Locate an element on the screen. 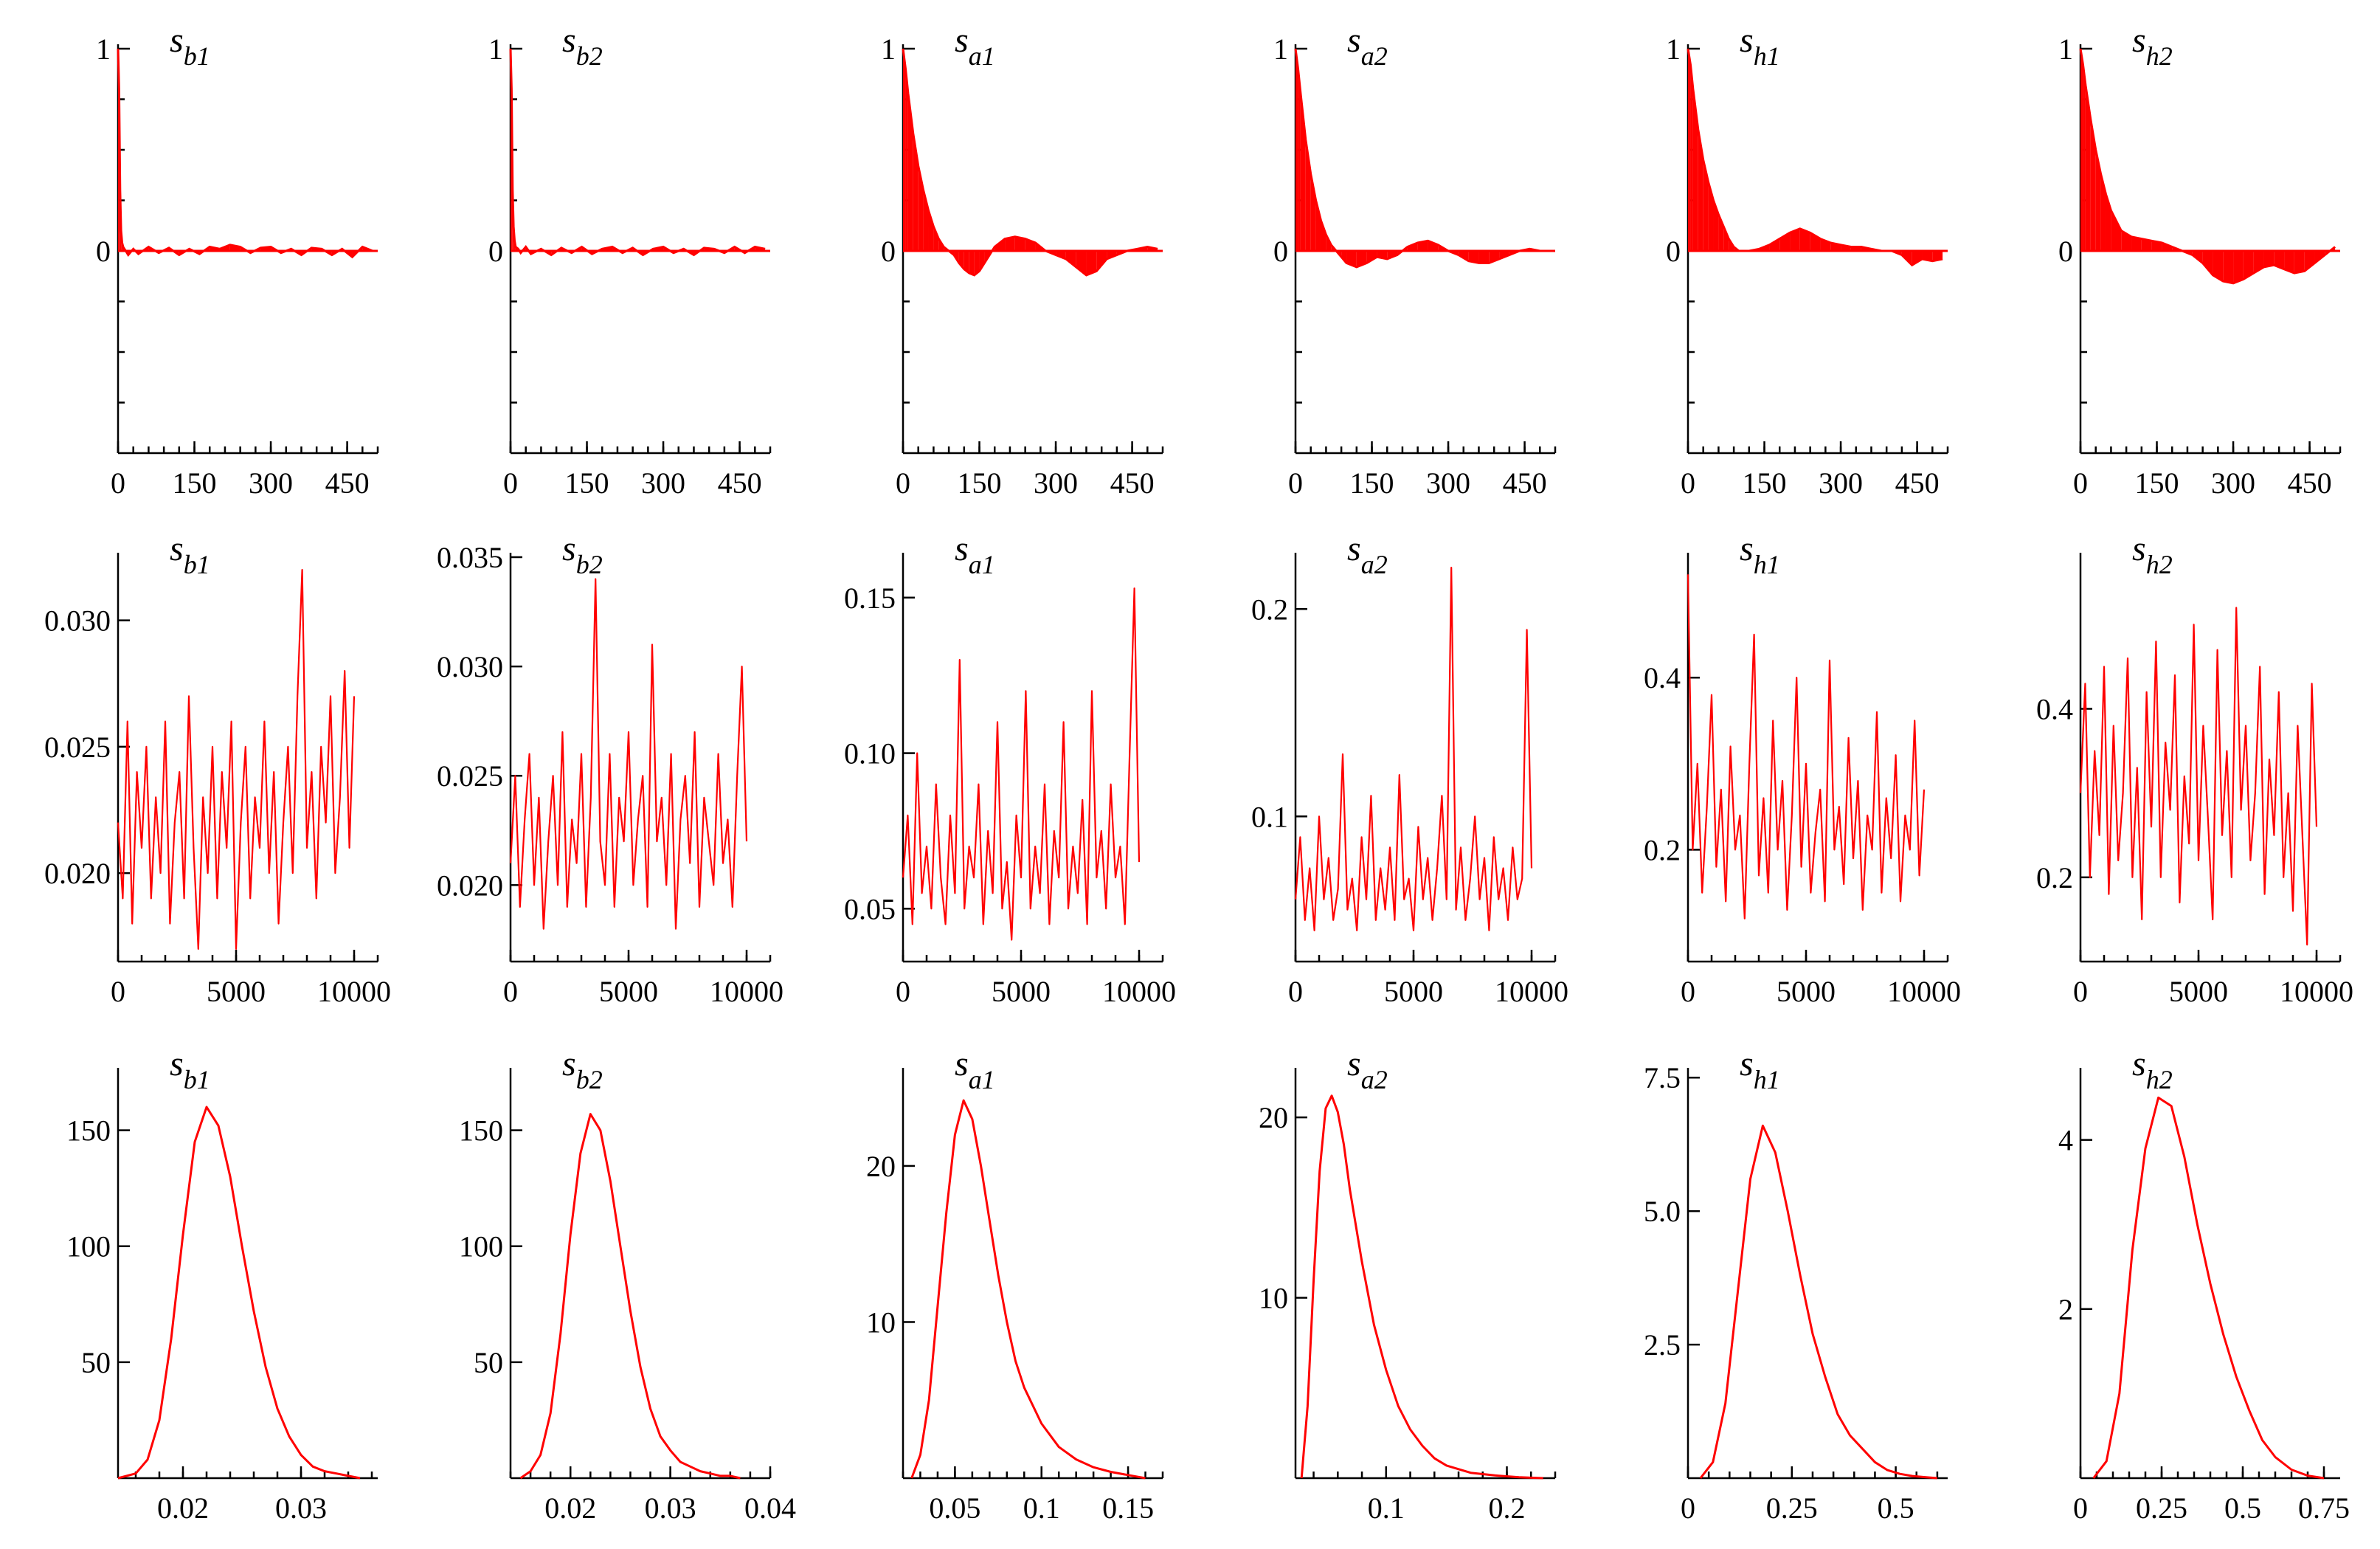  autocorrelation-a1-acf-outline is located at coordinates (1030, 162).